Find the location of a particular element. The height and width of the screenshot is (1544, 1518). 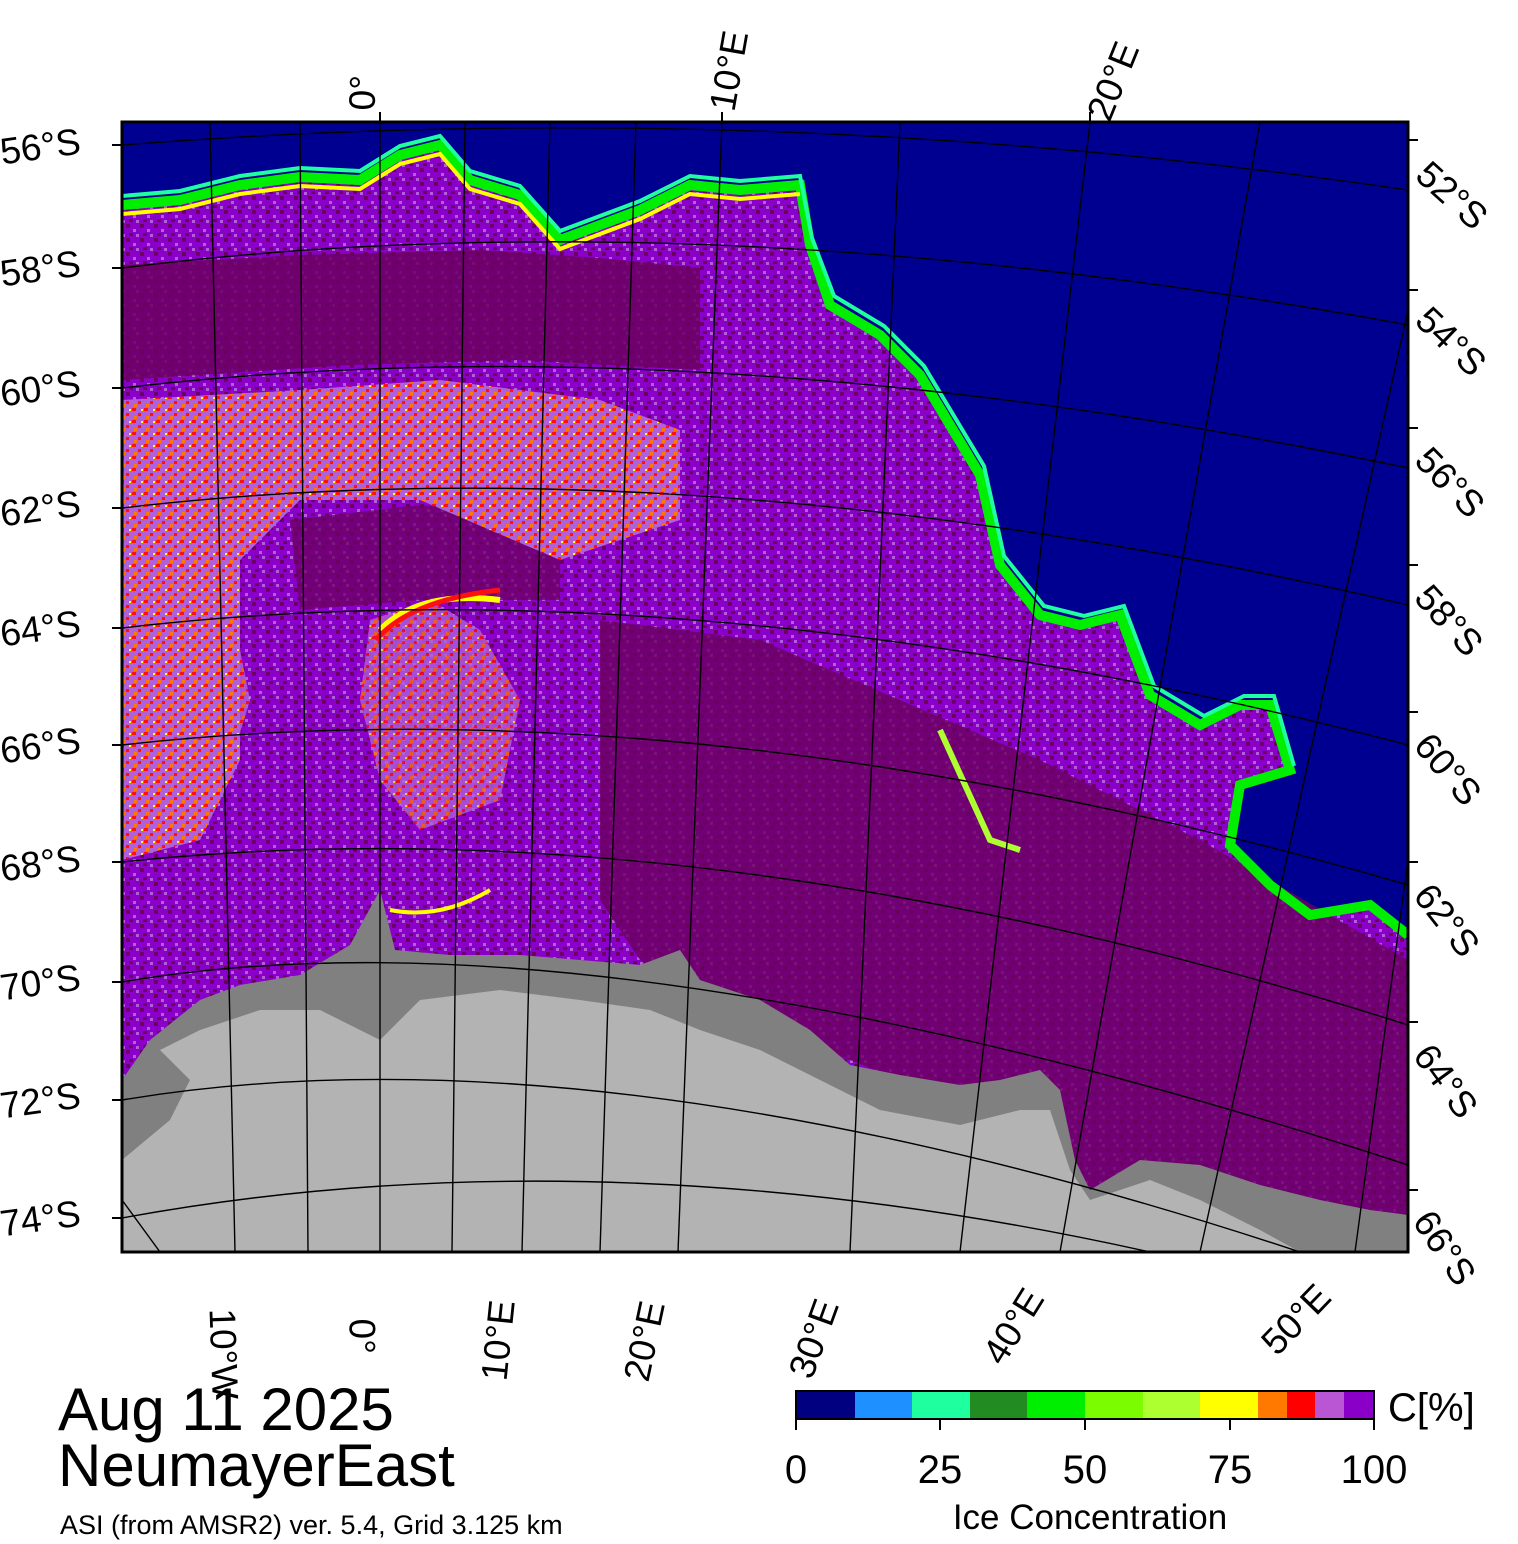

ice-concentration-colorbar is located at coordinates (1085, 1405).